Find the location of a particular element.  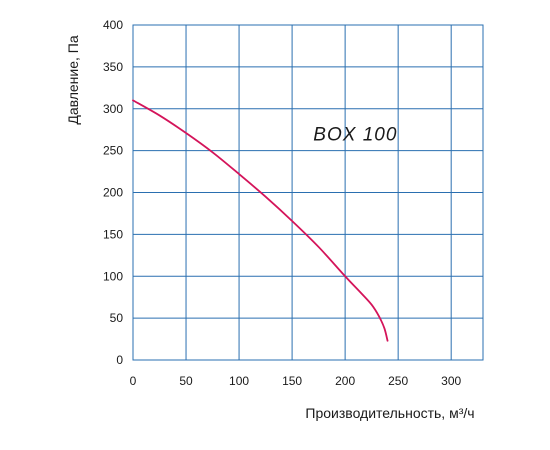

y-tick-label: 350 is located at coordinates (113, 67).